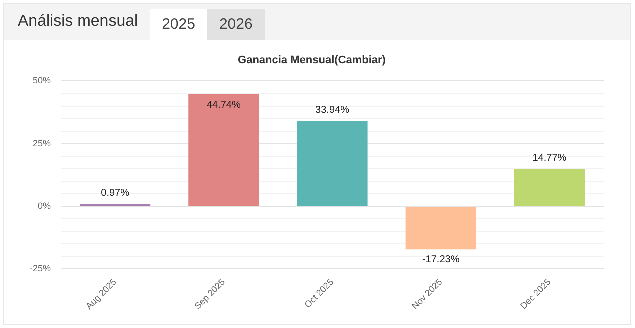 Image resolution: width=635 pixels, height=328 pixels. Describe the element at coordinates (115, 193) in the screenshot. I see `data-label: 0.97%` at that location.